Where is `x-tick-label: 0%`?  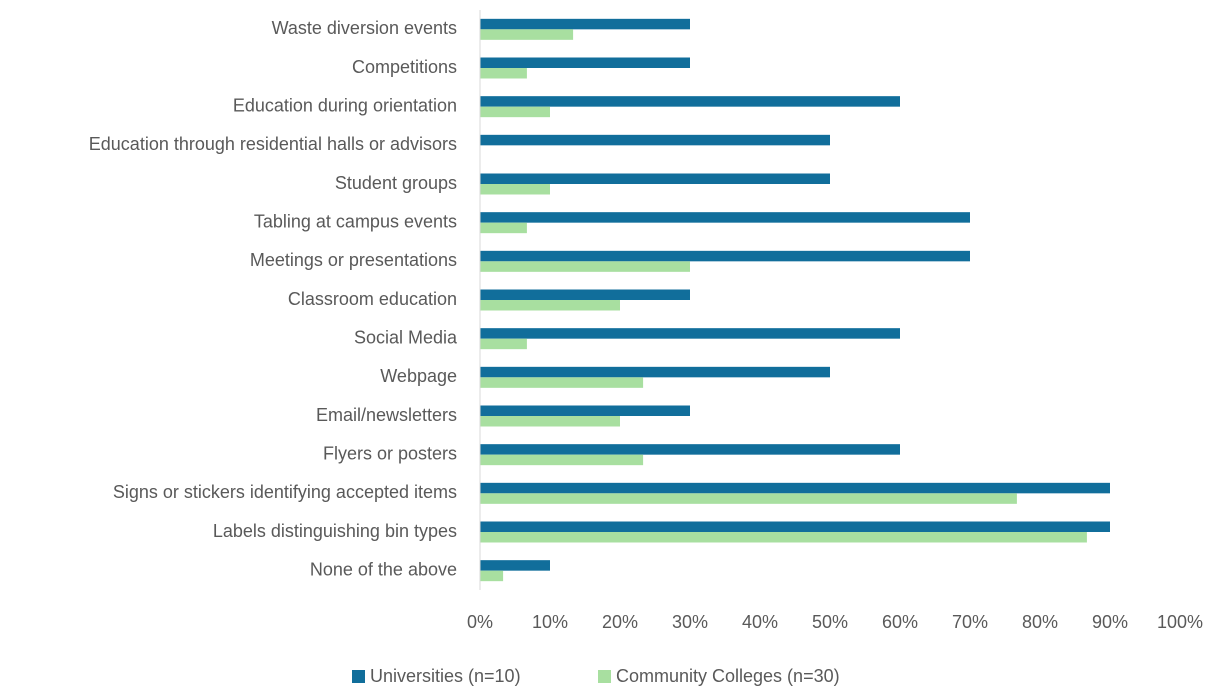
x-tick-label: 0% is located at coordinates (480, 622).